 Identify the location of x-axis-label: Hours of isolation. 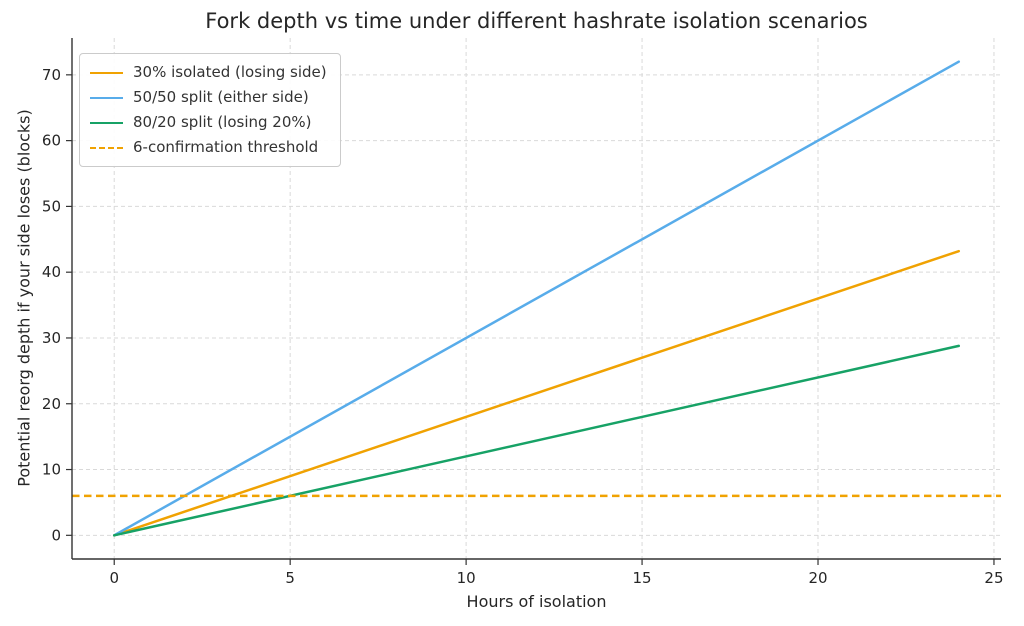
(536, 601).